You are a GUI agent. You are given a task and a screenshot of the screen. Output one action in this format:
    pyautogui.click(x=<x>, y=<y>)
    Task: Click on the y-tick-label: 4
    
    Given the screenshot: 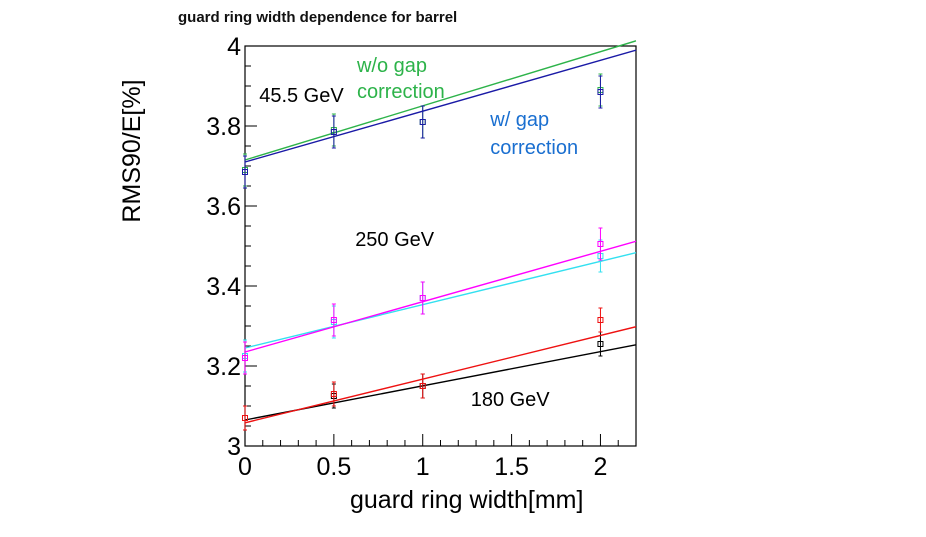 What is the action you would take?
    pyautogui.click(x=234, y=47)
    